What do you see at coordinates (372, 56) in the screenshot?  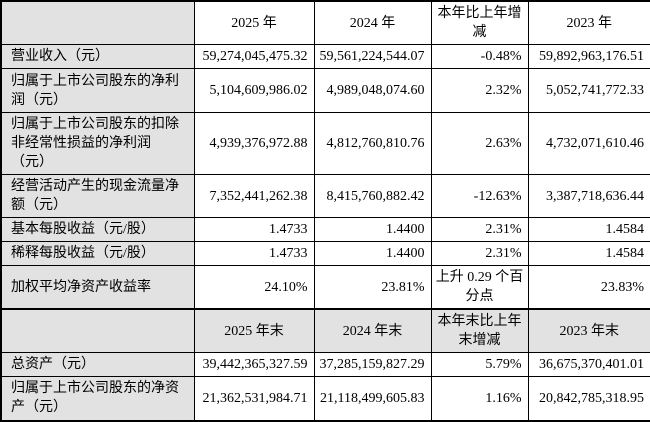 I see `value-2024: 59,561,224,544.07` at bounding box center [372, 56].